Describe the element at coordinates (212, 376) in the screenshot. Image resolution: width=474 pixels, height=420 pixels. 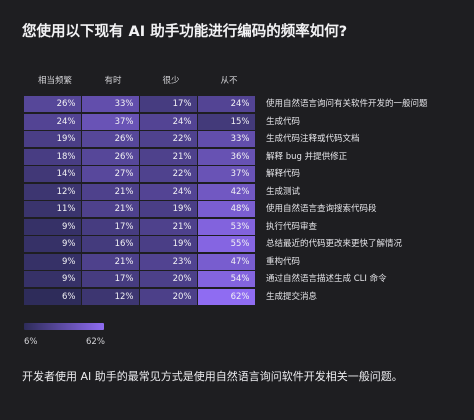
I see `chart-caption: 开发者使用 AI 助手的最常见方式是使用自然语言询问软件开发相关一般问题。` at that location.